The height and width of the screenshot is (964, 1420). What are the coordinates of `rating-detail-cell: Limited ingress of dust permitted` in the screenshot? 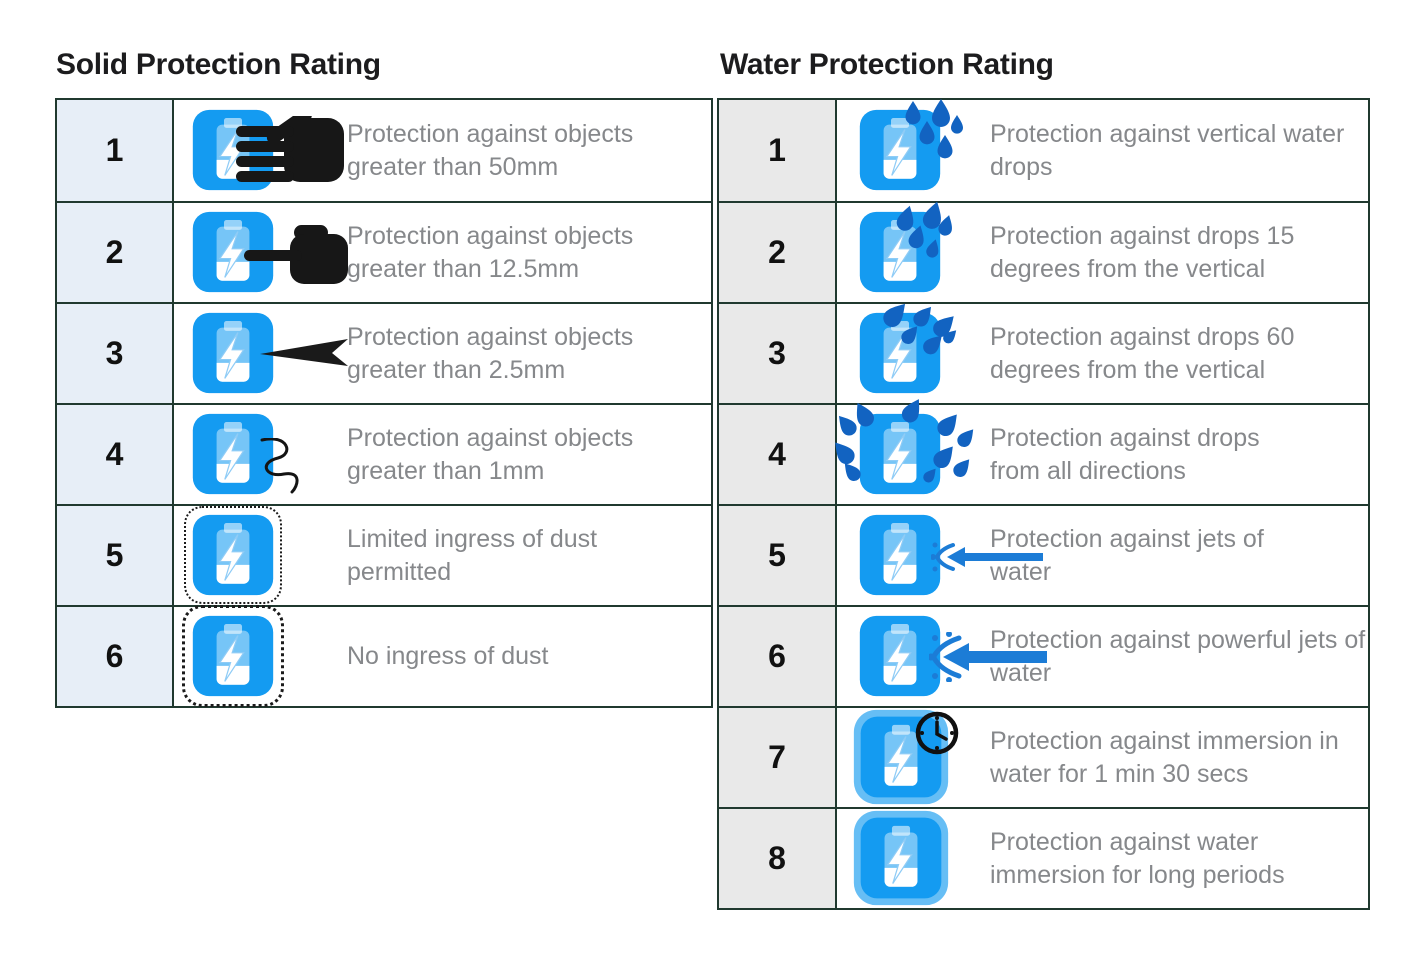 It's located at (442, 555).